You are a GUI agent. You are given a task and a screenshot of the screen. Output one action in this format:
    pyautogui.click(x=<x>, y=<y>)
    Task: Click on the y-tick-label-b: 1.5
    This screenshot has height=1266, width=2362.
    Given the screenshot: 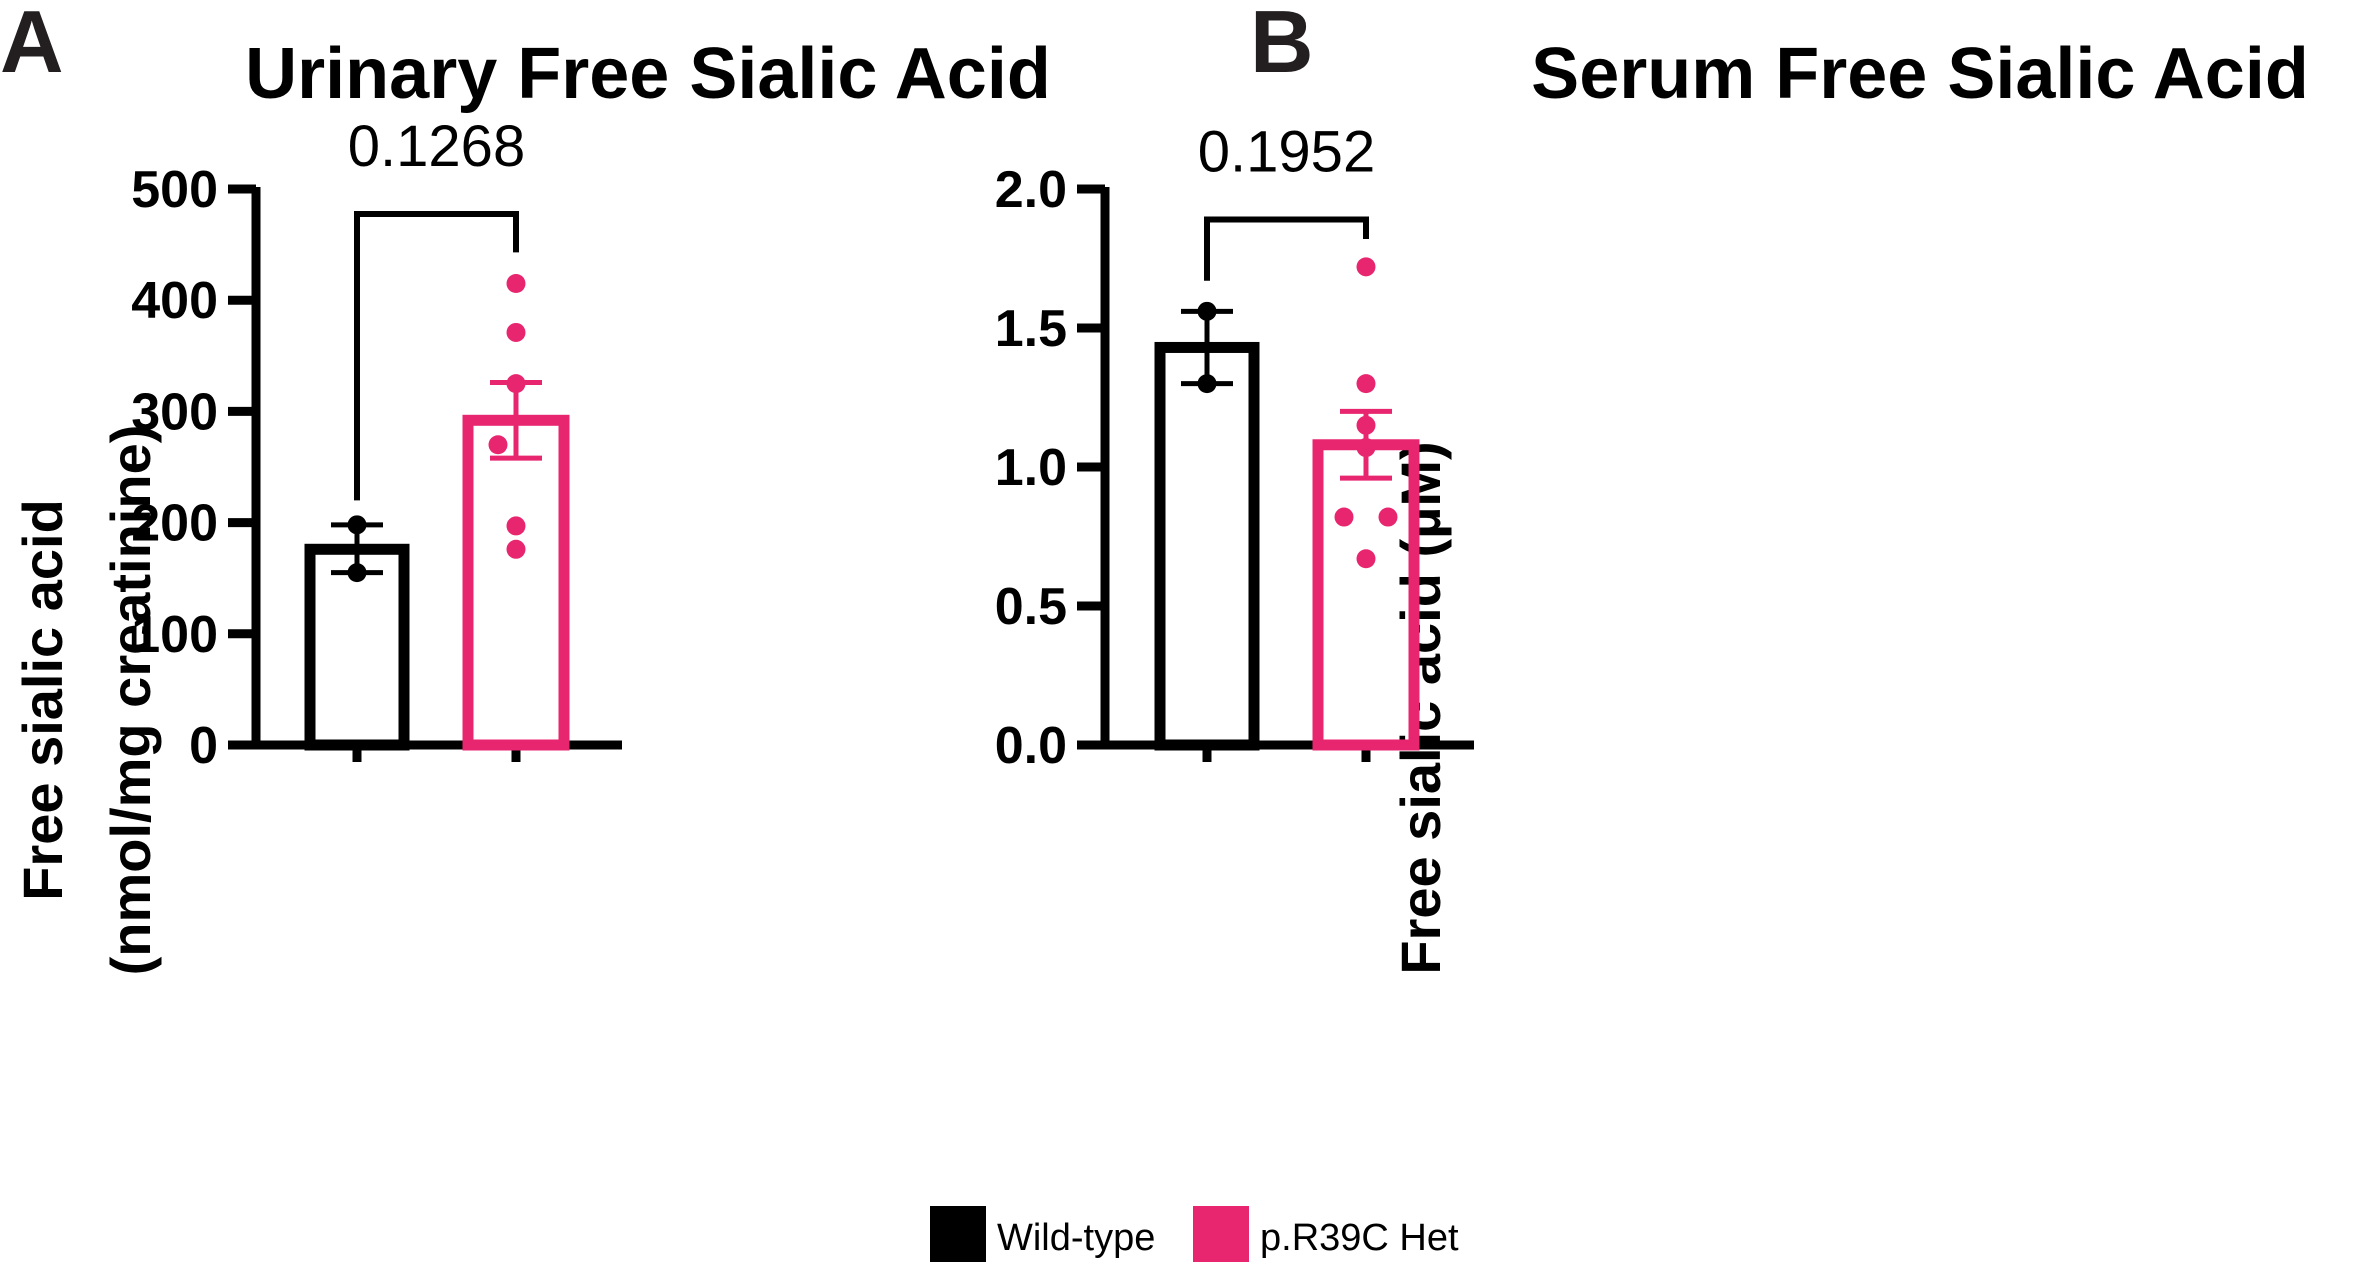 What is the action you would take?
    pyautogui.click(x=1031, y=329)
    